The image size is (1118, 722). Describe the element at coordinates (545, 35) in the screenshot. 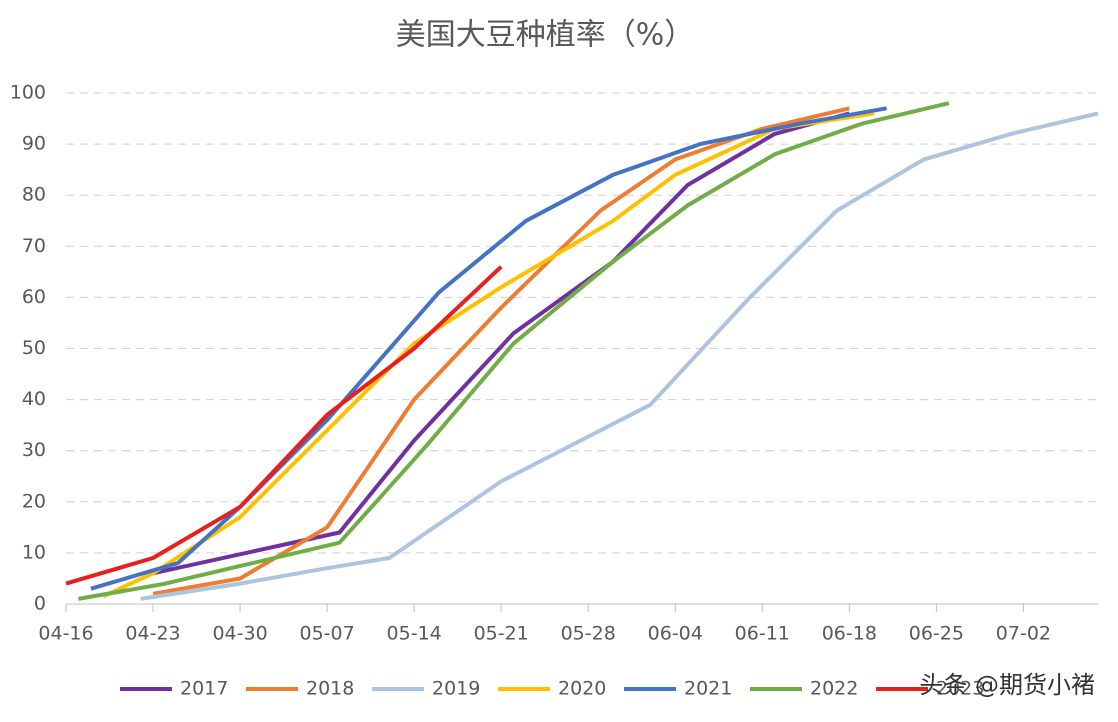

I see `chart-title: 美国大豆种植率（%）` at that location.